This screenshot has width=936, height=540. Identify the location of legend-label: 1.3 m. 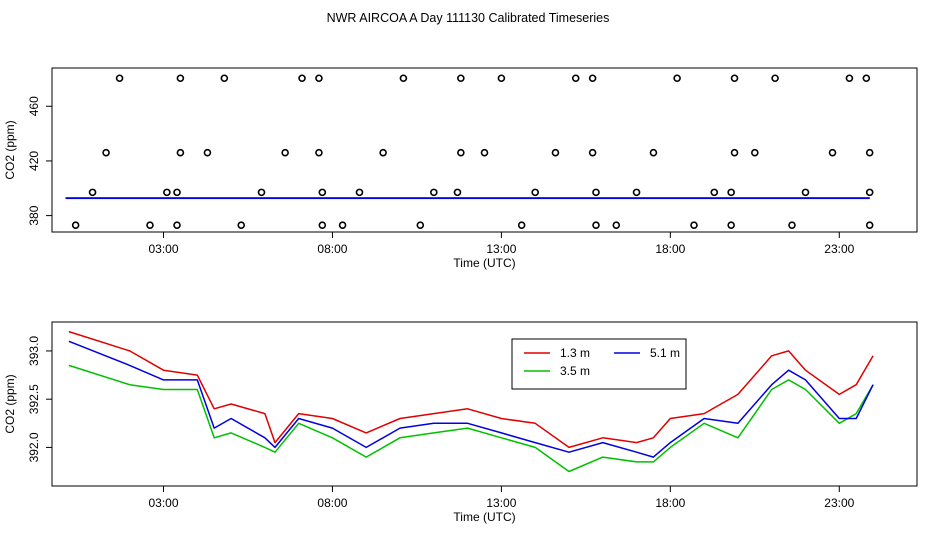
(575, 353).